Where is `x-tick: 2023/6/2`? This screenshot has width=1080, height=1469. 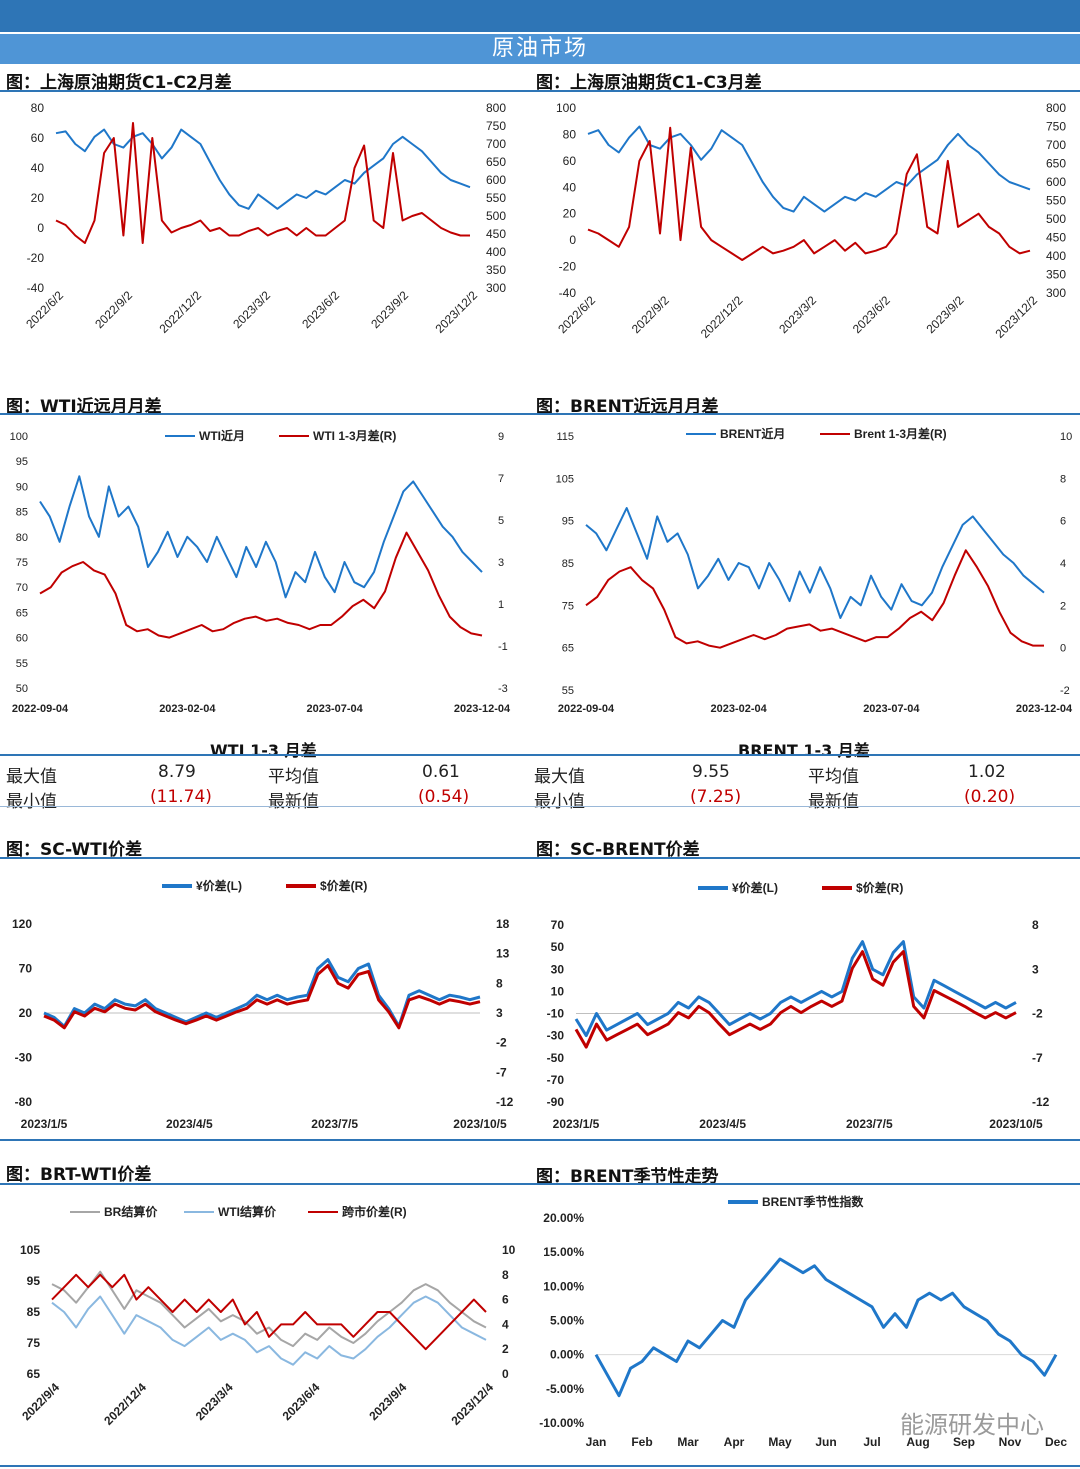 x-tick: 2023/6/2 is located at coordinates (871, 314).